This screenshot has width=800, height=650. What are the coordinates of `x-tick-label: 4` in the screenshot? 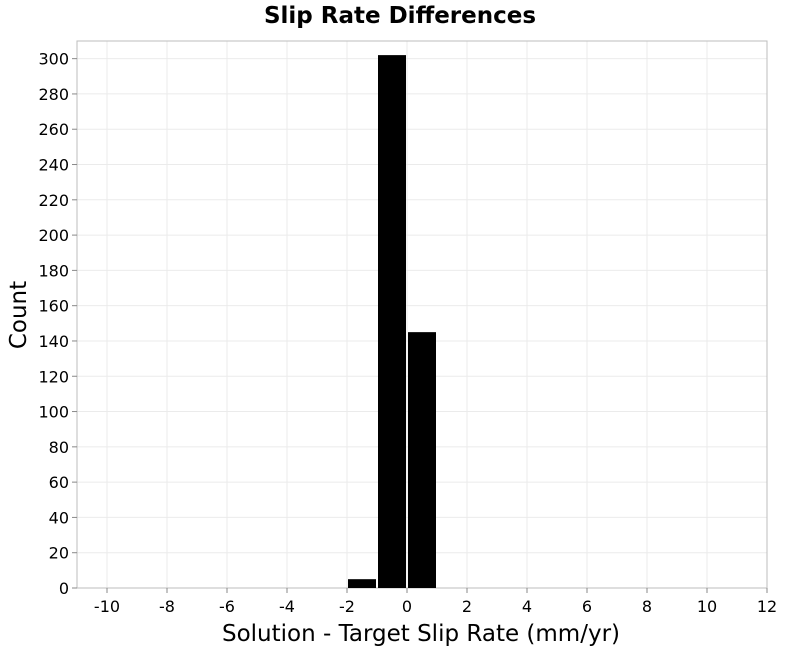 It's located at (527, 606).